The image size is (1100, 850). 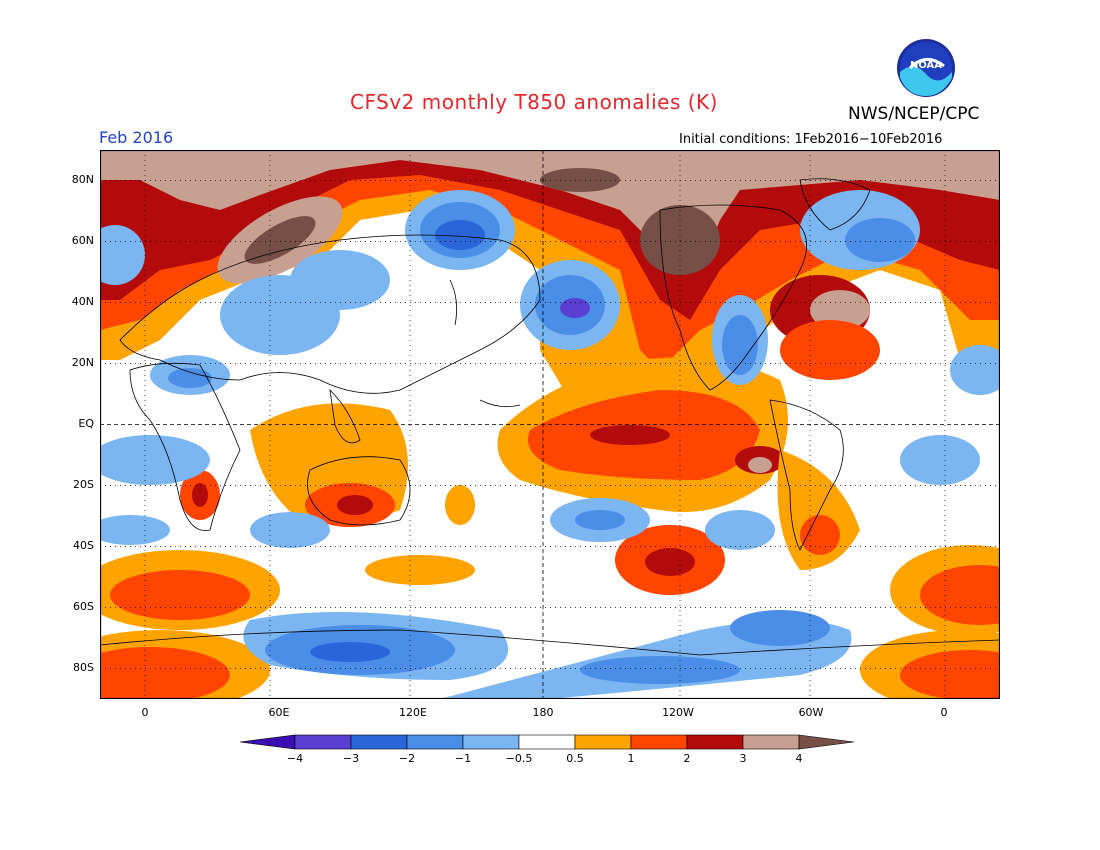 I want to click on colorbar-arrow-low, so click(x=268, y=742).